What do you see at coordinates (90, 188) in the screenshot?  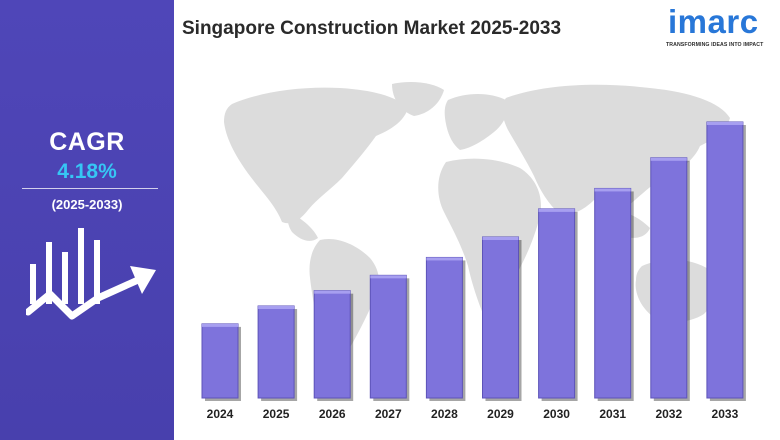 I see `cagr-divider` at bounding box center [90, 188].